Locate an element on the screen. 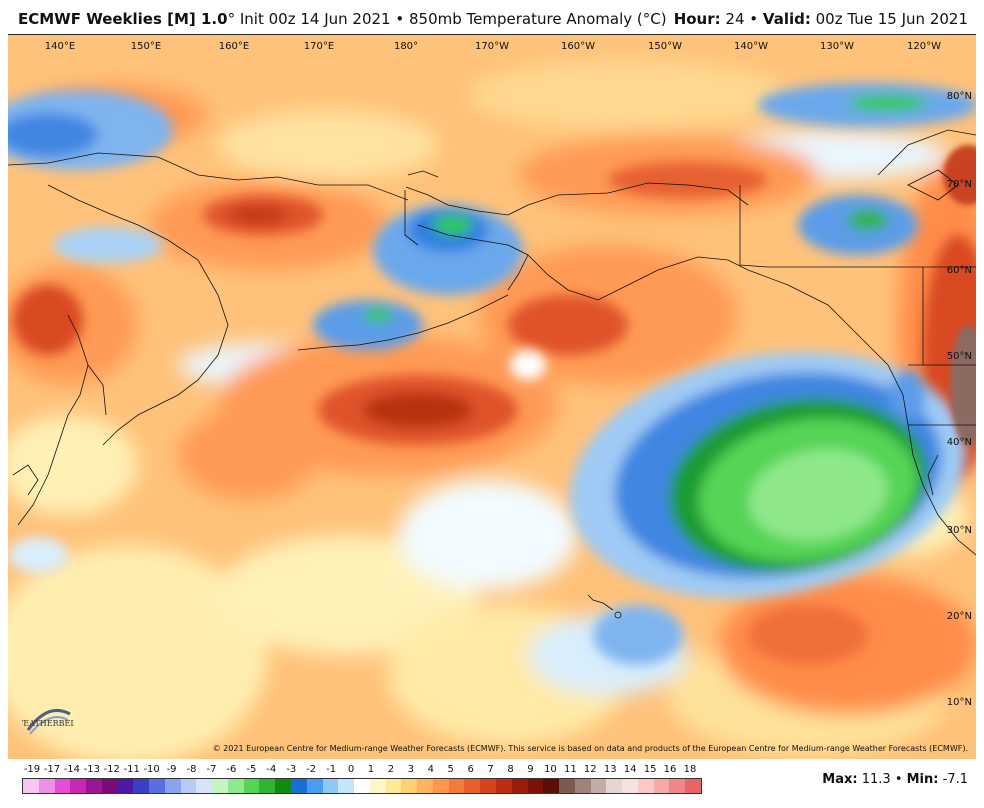 The image size is (984, 808). colorbar-tick-label: 3 is located at coordinates (411, 769).